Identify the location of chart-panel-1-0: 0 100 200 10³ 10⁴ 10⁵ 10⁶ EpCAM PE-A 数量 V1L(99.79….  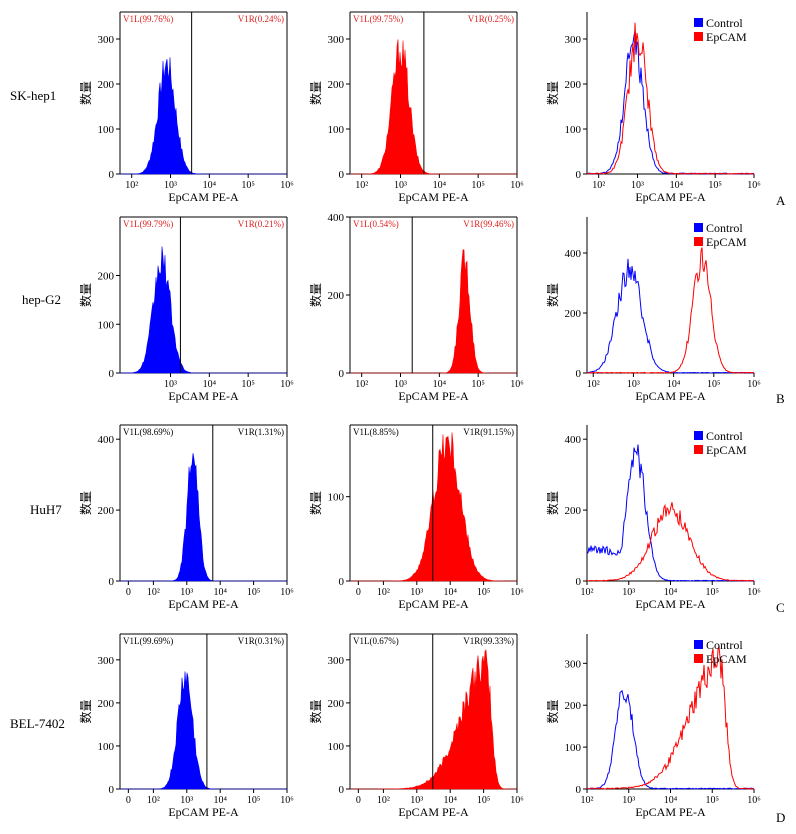
(186, 309).